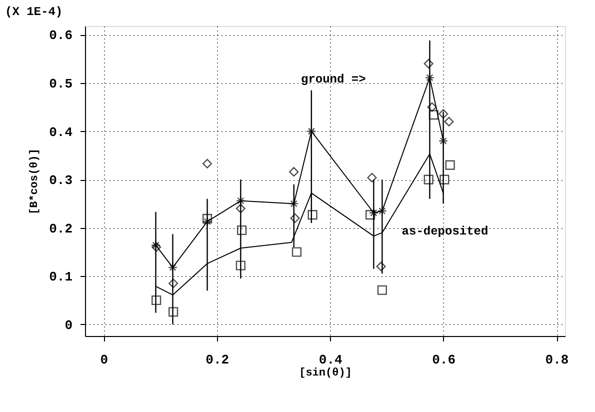  Describe the element at coordinates (61, 132) in the screenshot. I see `y-tick-label: 0.4` at that location.